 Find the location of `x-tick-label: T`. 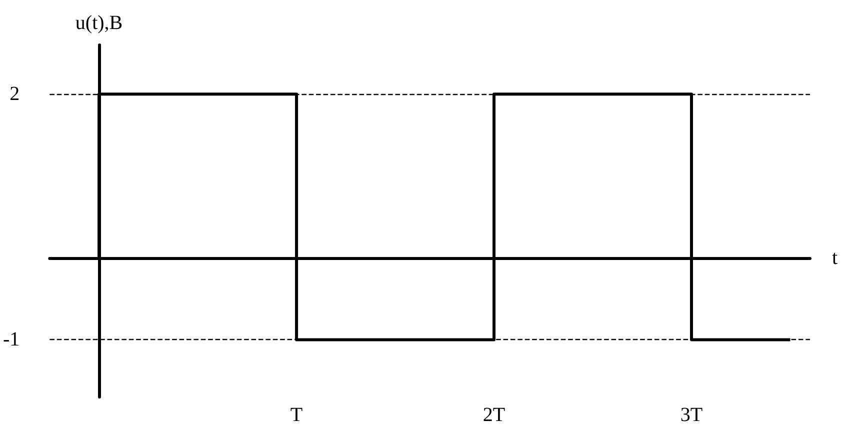

x-tick-label: T is located at coordinates (296, 414).